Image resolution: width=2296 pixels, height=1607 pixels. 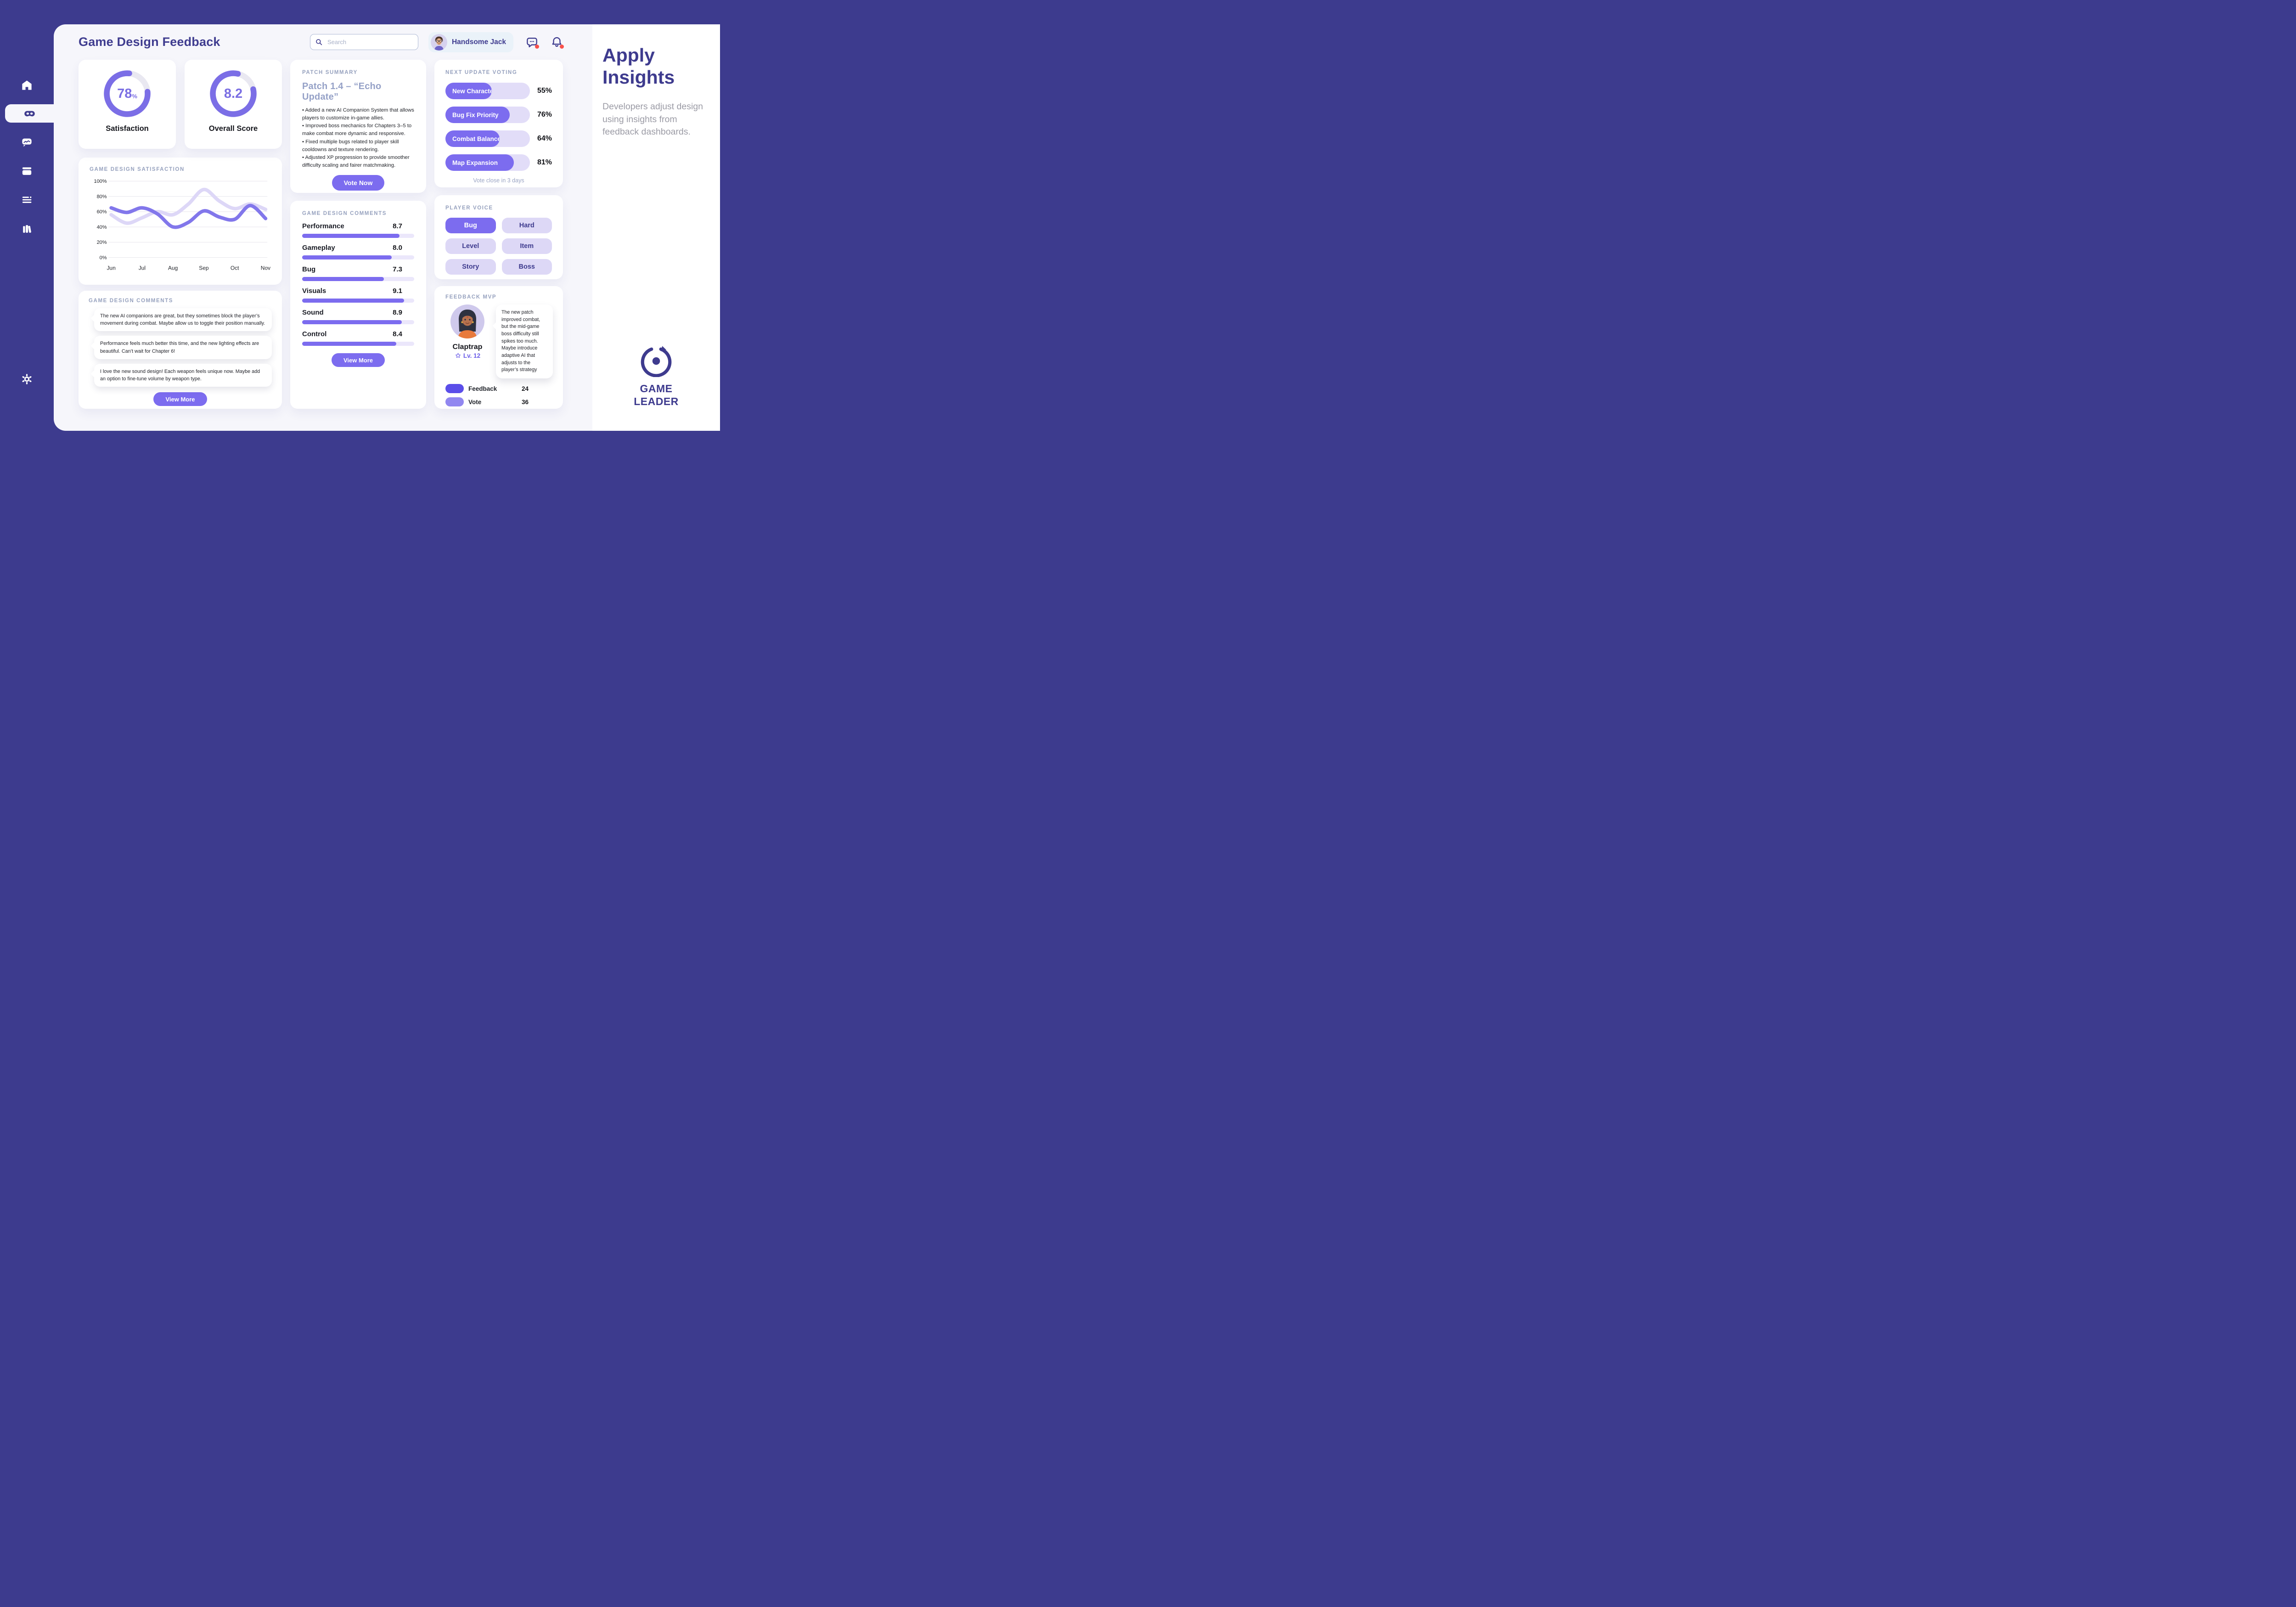 What do you see at coordinates (102, 242) in the screenshot?
I see `svg-text: 20%` at bounding box center [102, 242].